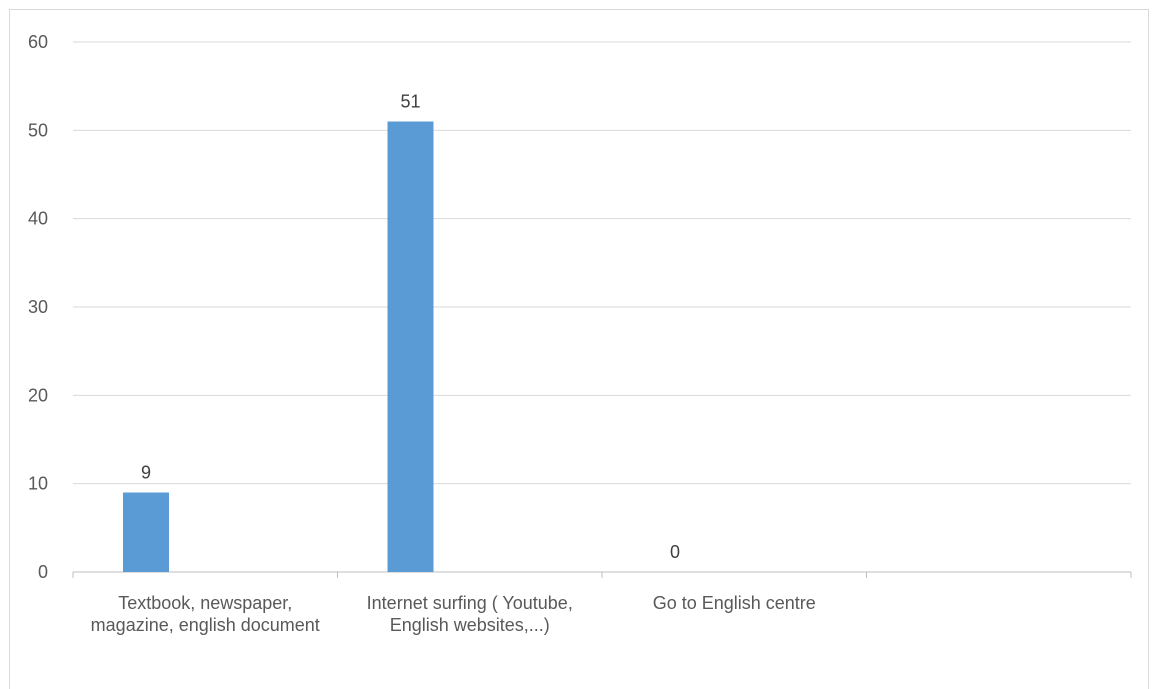 The width and height of the screenshot is (1152, 689). I want to click on y-tick-label: 20, so click(38, 395).